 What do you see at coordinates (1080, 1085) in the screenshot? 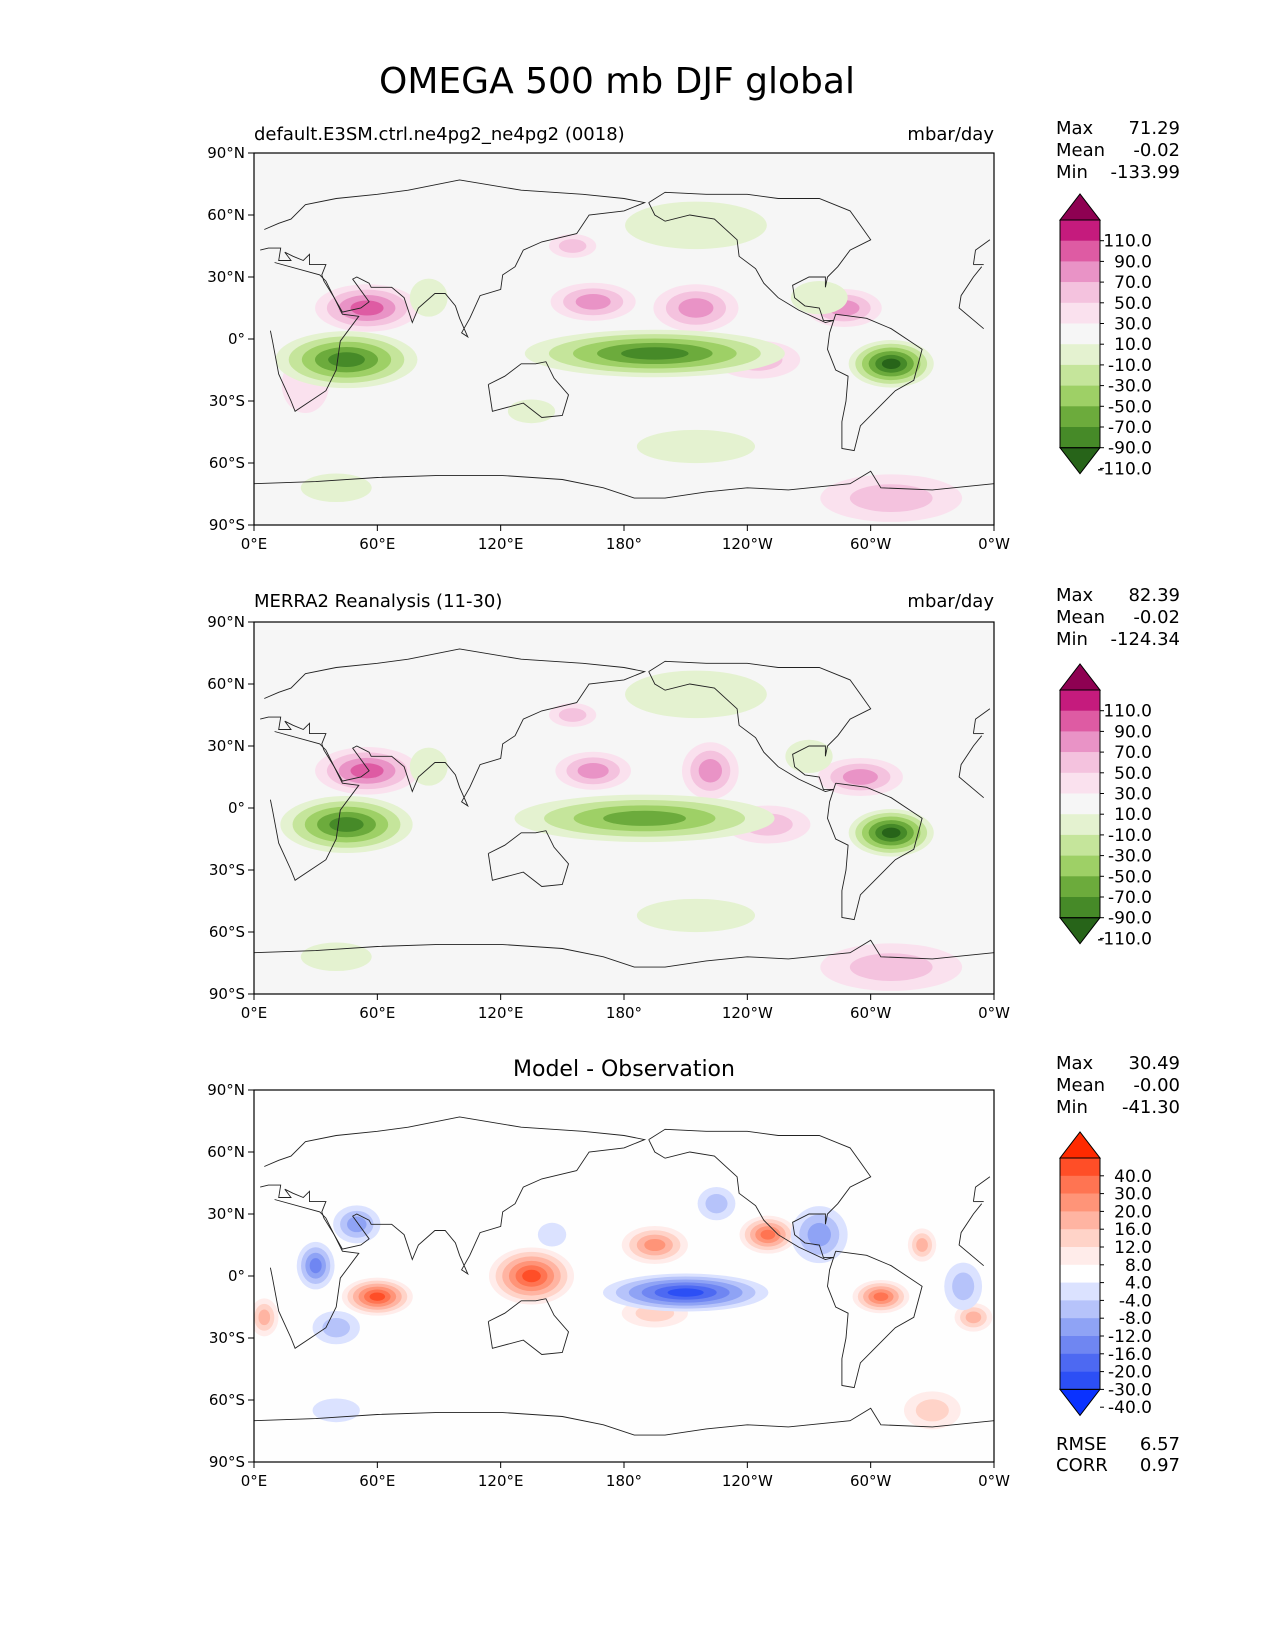
I see `stat-mean-label: Mean` at bounding box center [1080, 1085].